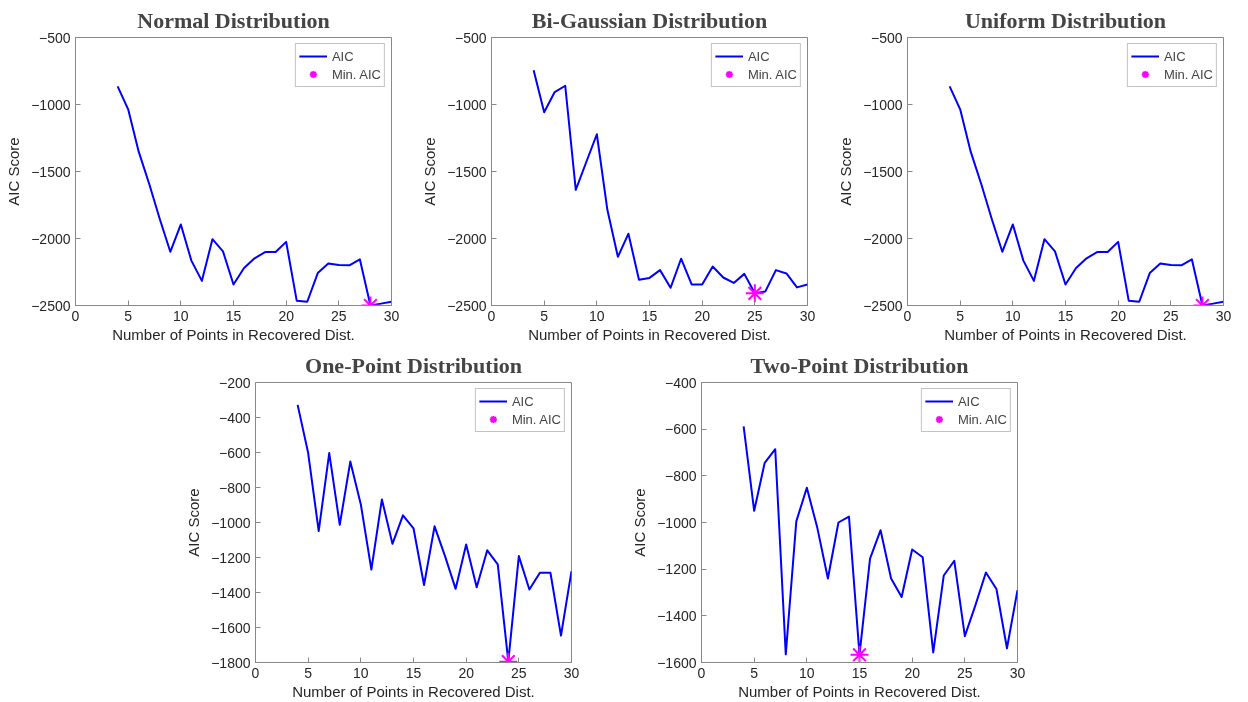 The height and width of the screenshot is (702, 1248). Describe the element at coordinates (234, 382) in the screenshot. I see `y-tick-label: −200` at that location.